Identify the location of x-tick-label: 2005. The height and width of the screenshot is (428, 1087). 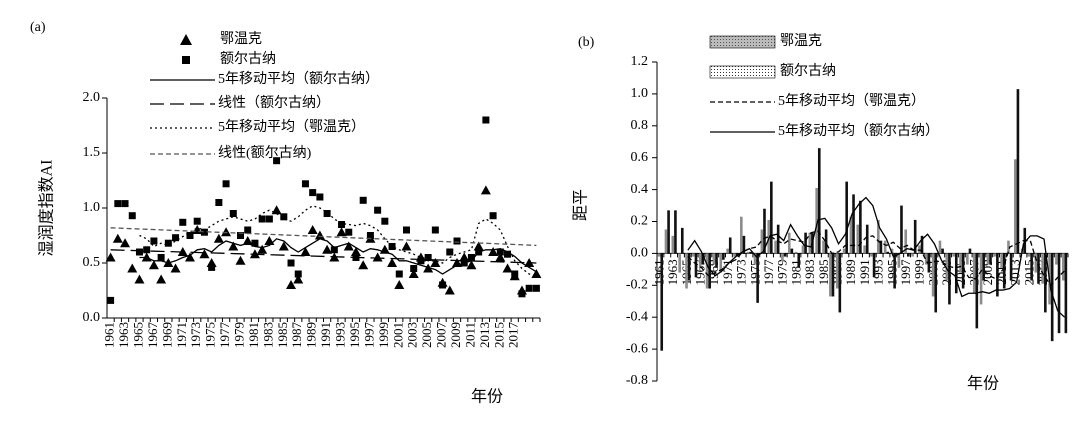
(426, 335).